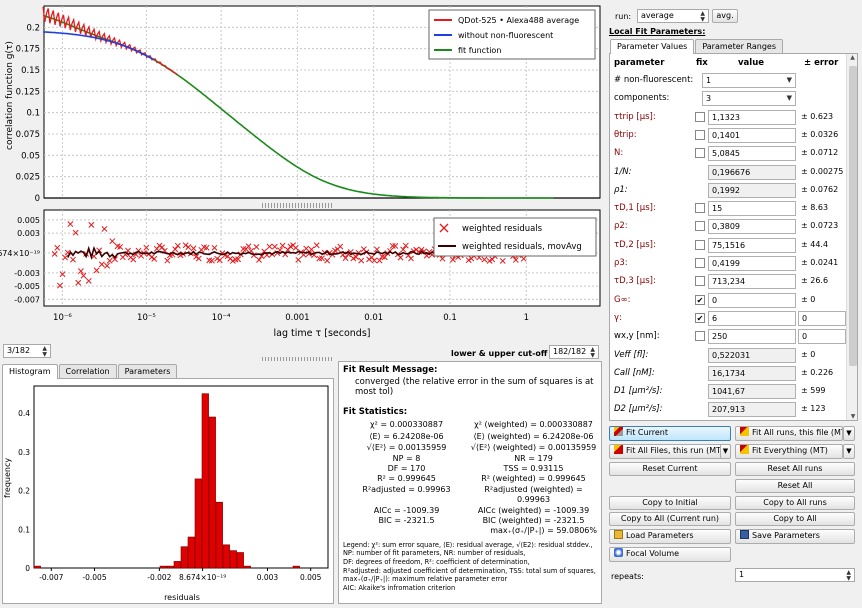  Describe the element at coordinates (702, 16) in the screenshot. I see `run-spin-arrows-icon: ▲ ▼` at that location.